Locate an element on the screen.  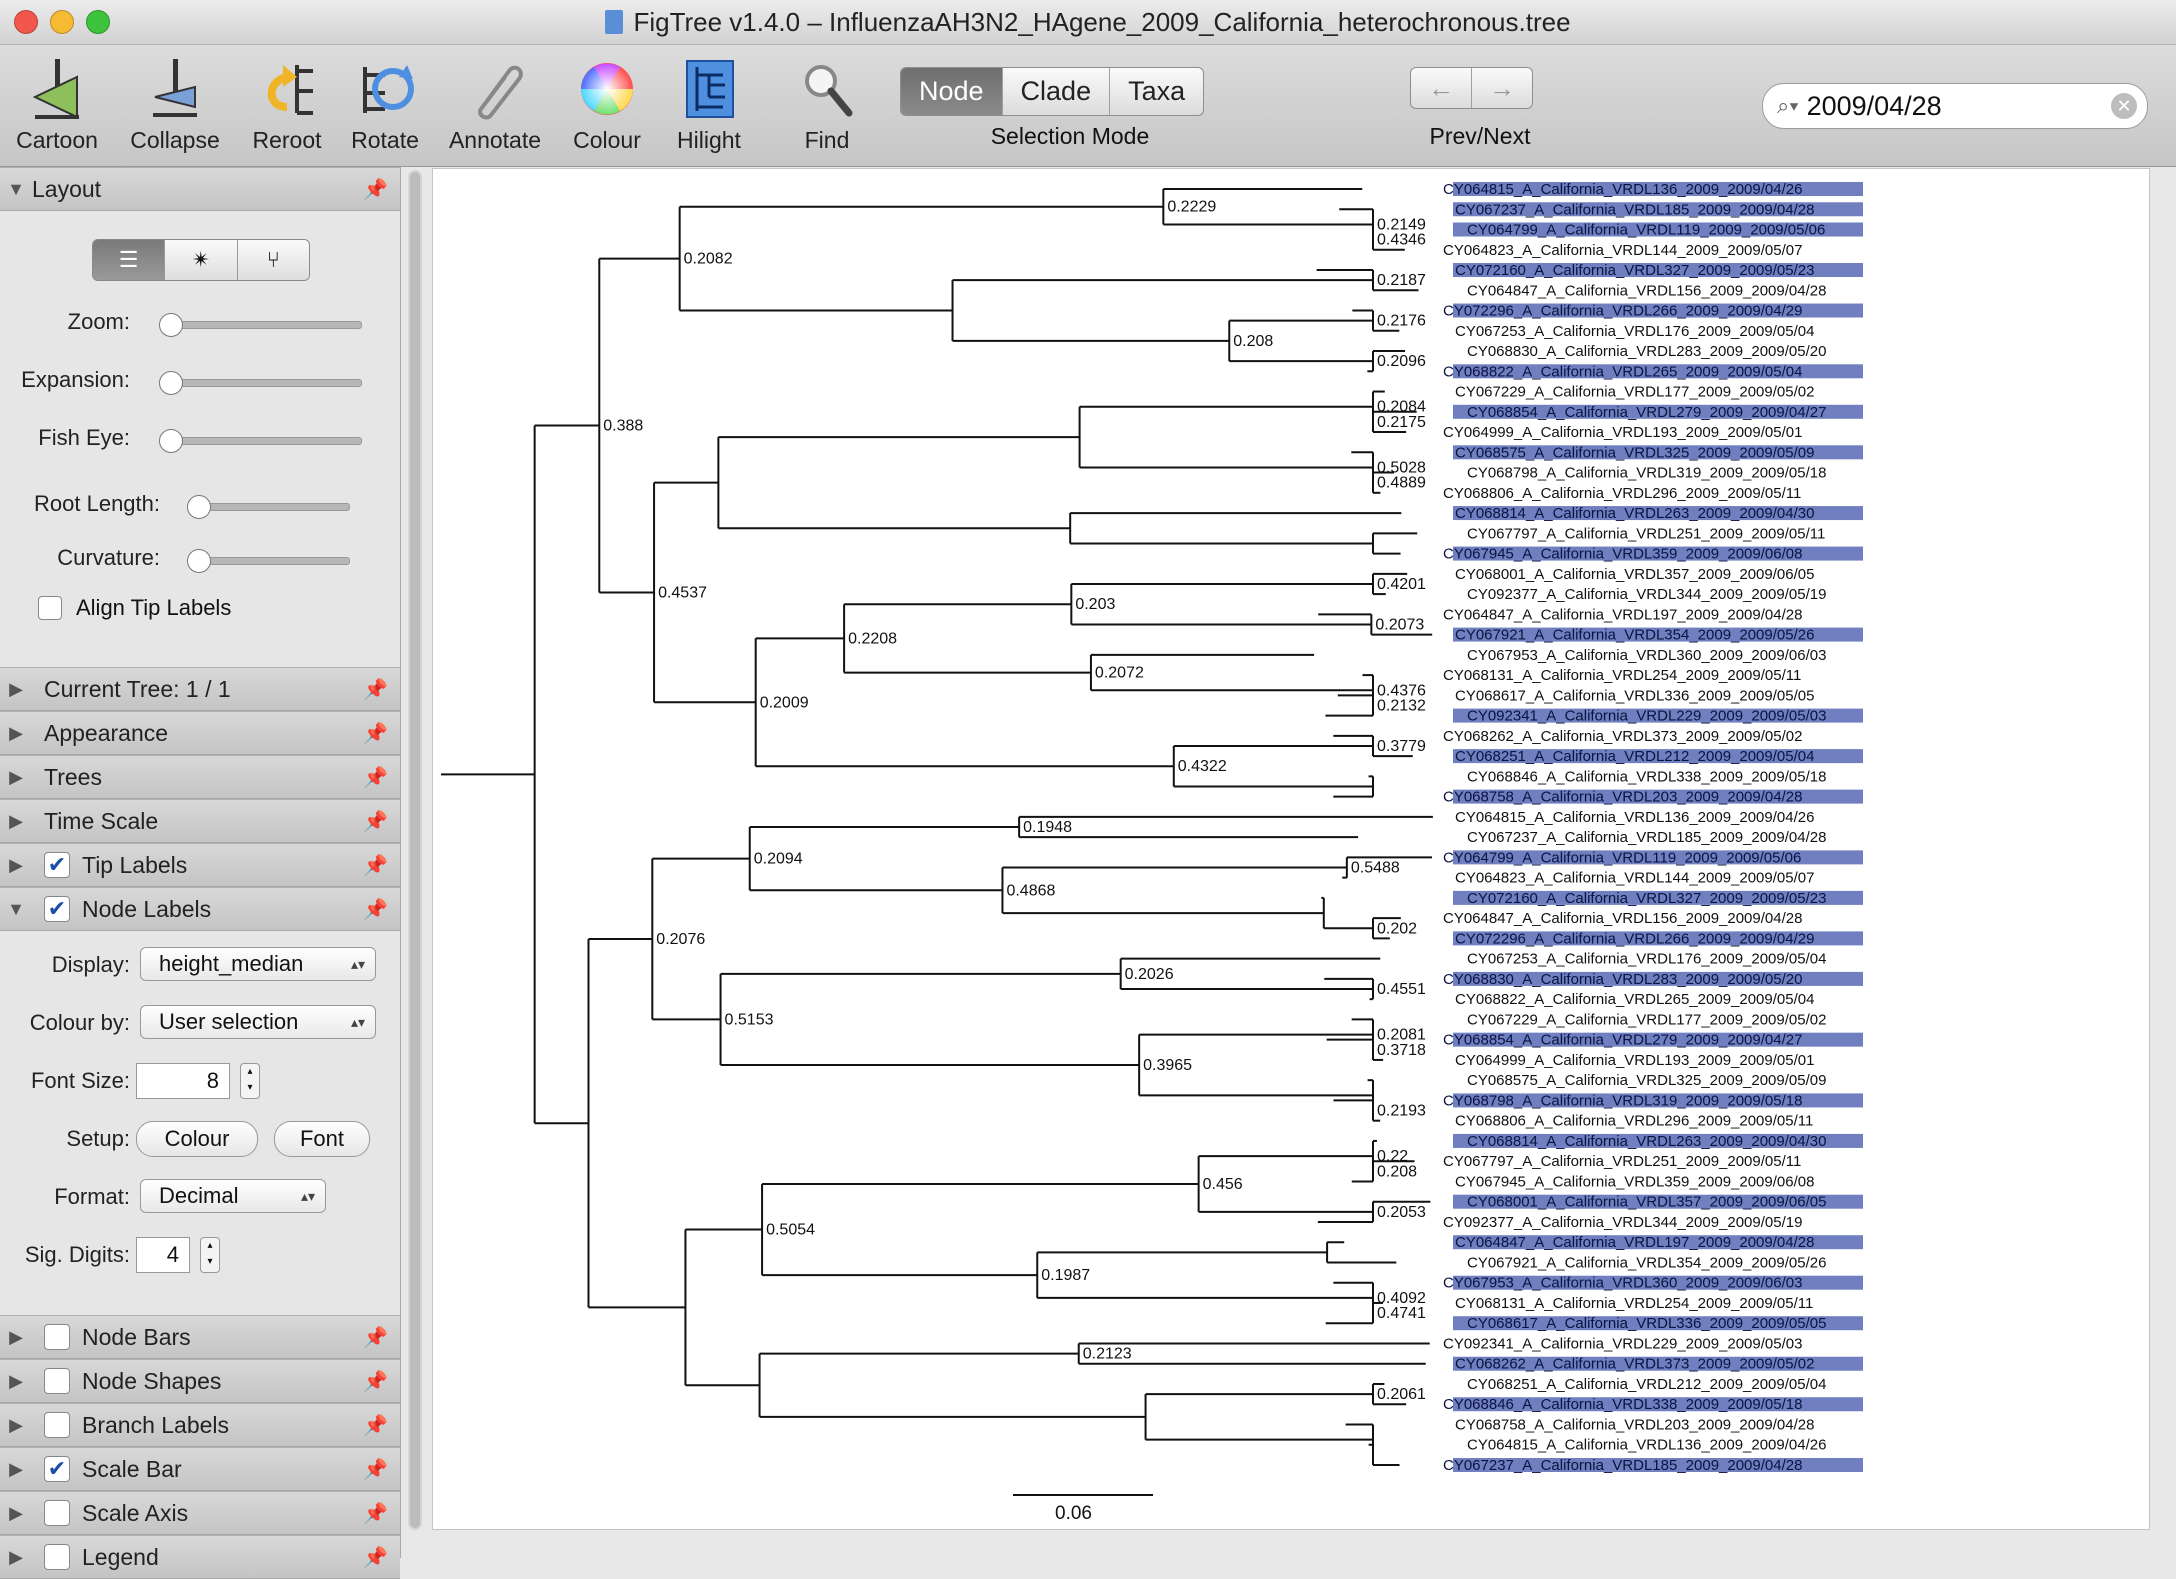
scale-bar-checkbox: ✔ is located at coordinates (57, 1469).